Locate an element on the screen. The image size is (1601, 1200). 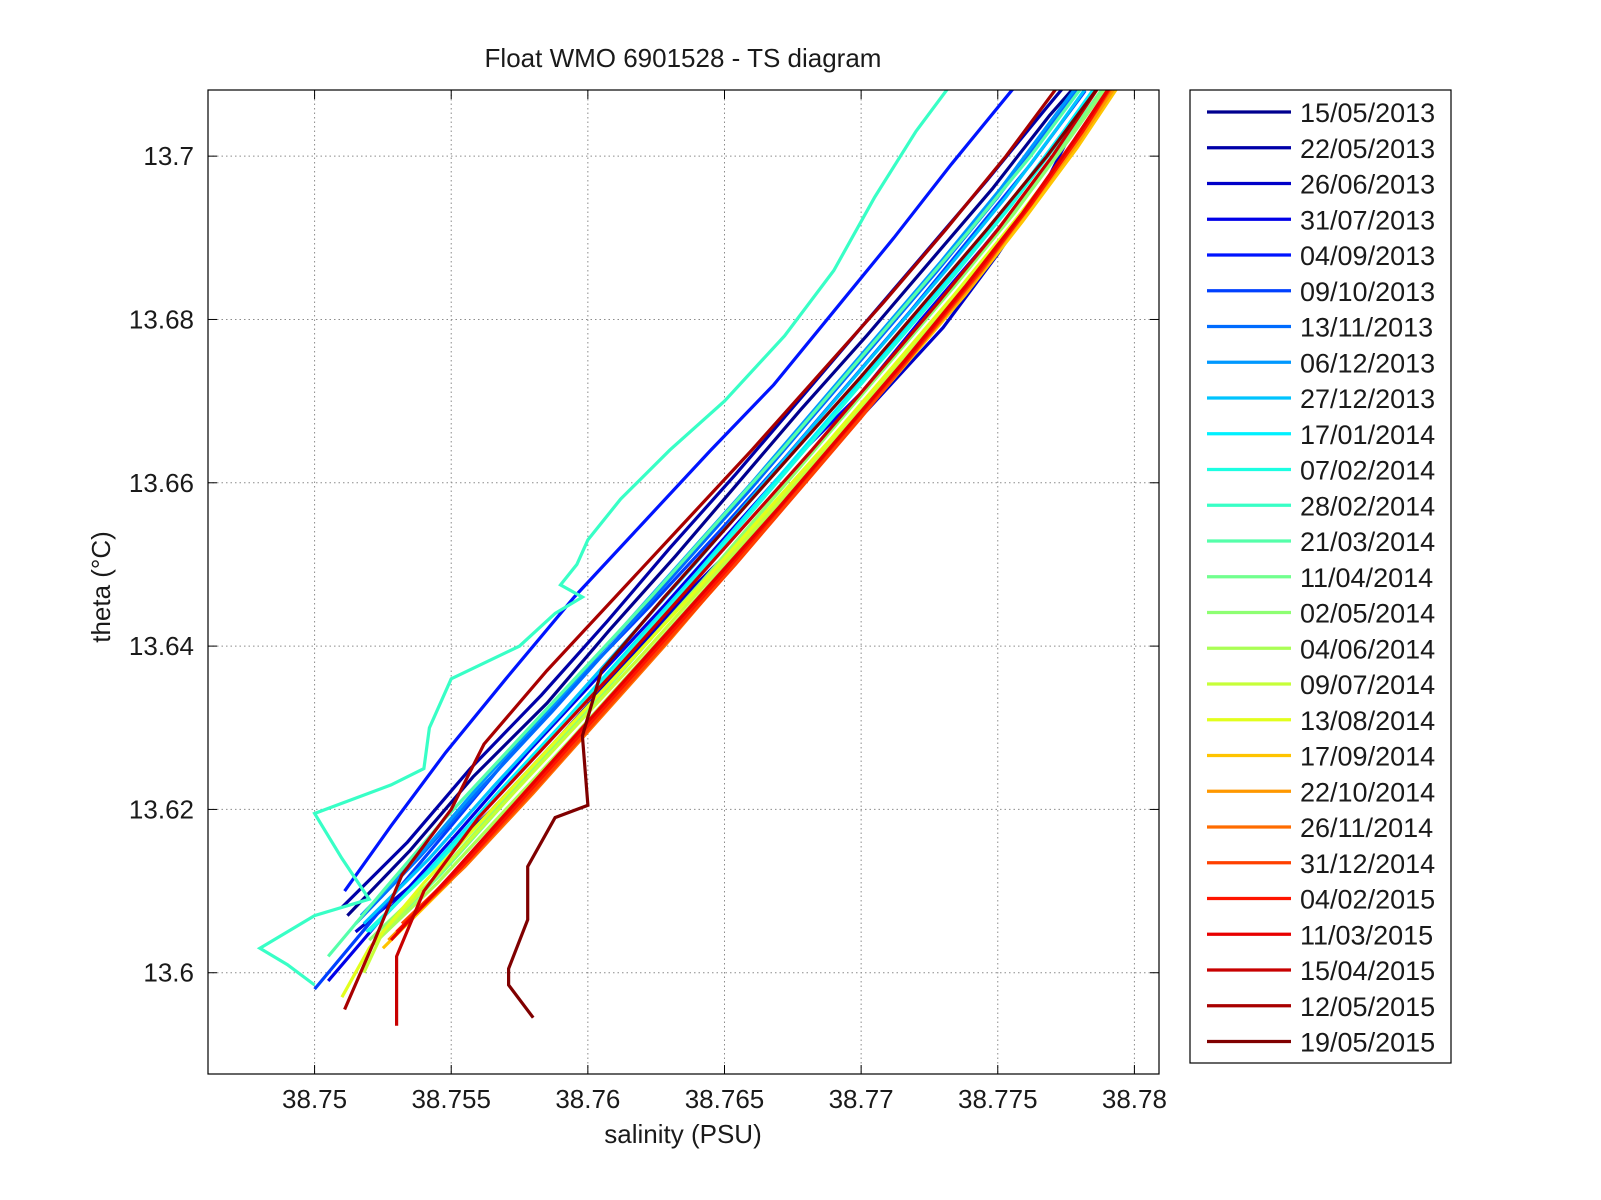
legend-label: 09/07/2014 is located at coordinates (1367, 685).